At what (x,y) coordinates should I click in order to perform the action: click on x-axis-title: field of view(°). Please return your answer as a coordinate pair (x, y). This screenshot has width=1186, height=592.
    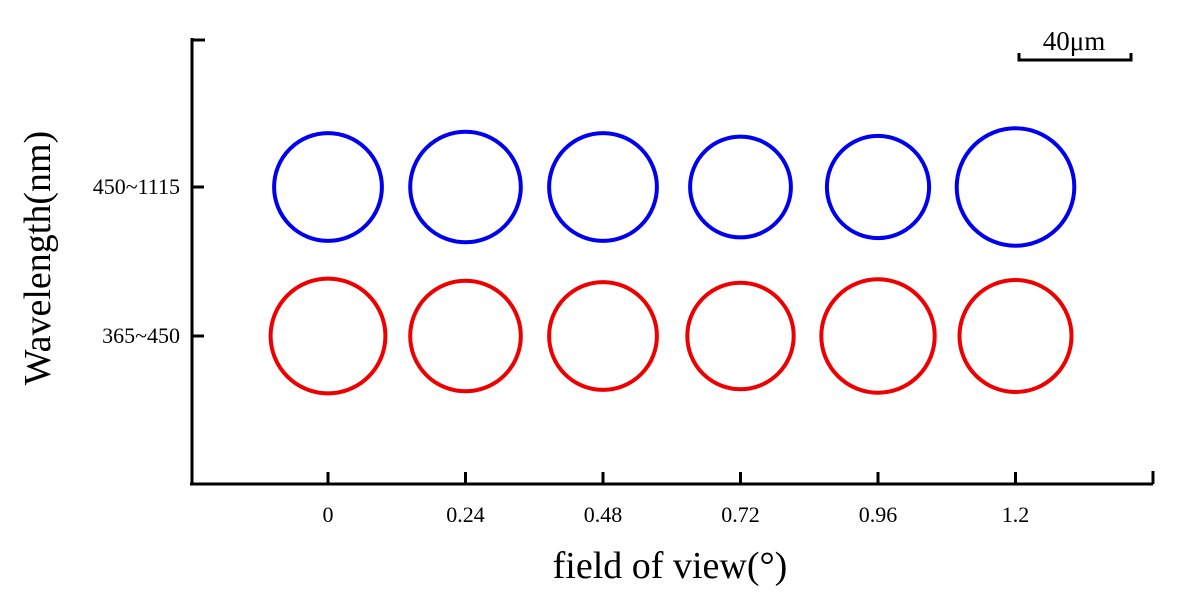
    Looking at the image, I should click on (670, 566).